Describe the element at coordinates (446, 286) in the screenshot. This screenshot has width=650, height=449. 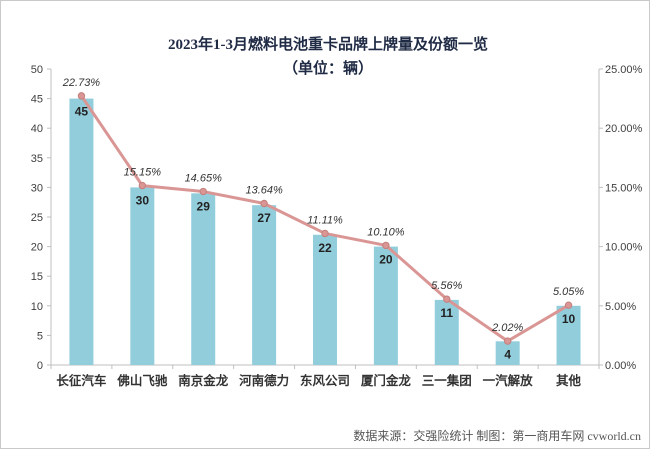
I see `share-value-label: 5.56%` at that location.